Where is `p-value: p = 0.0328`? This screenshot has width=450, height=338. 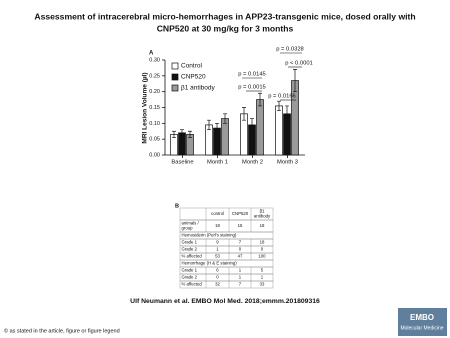
p-value: p = 0.0328 is located at coordinates (290, 50).